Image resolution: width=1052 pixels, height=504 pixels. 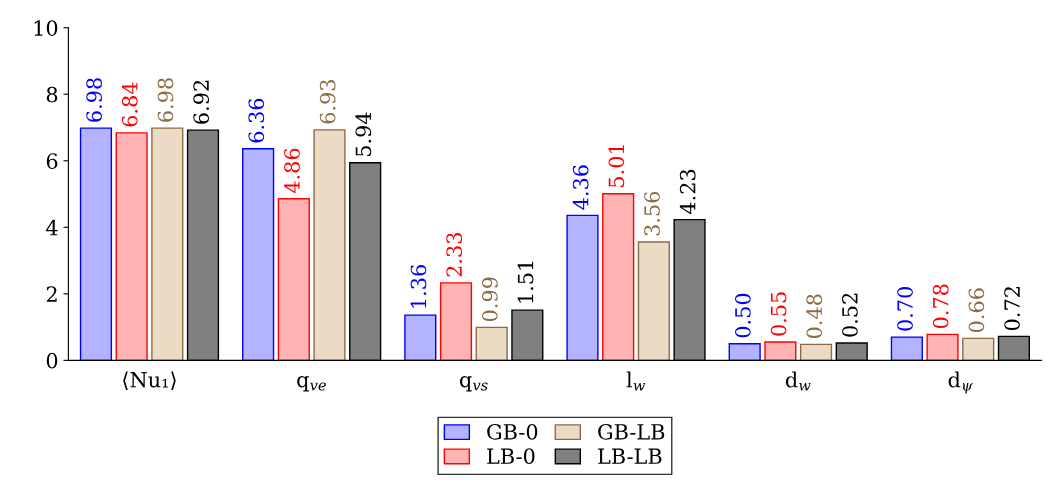 I want to click on y-tick-label: 4, so click(x=52, y=227).